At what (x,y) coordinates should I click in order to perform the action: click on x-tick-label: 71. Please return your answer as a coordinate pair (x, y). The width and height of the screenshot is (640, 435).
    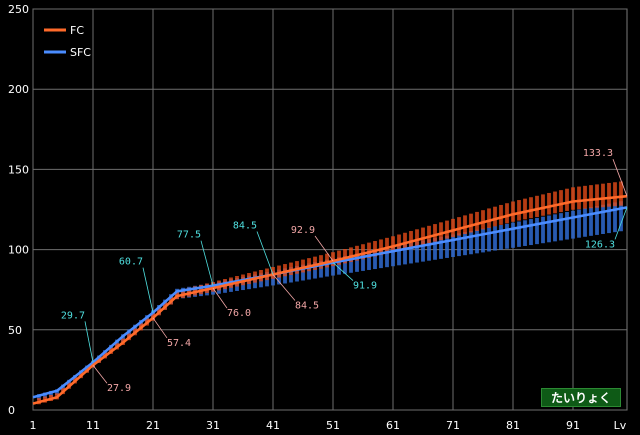
    Looking at the image, I should click on (453, 425).